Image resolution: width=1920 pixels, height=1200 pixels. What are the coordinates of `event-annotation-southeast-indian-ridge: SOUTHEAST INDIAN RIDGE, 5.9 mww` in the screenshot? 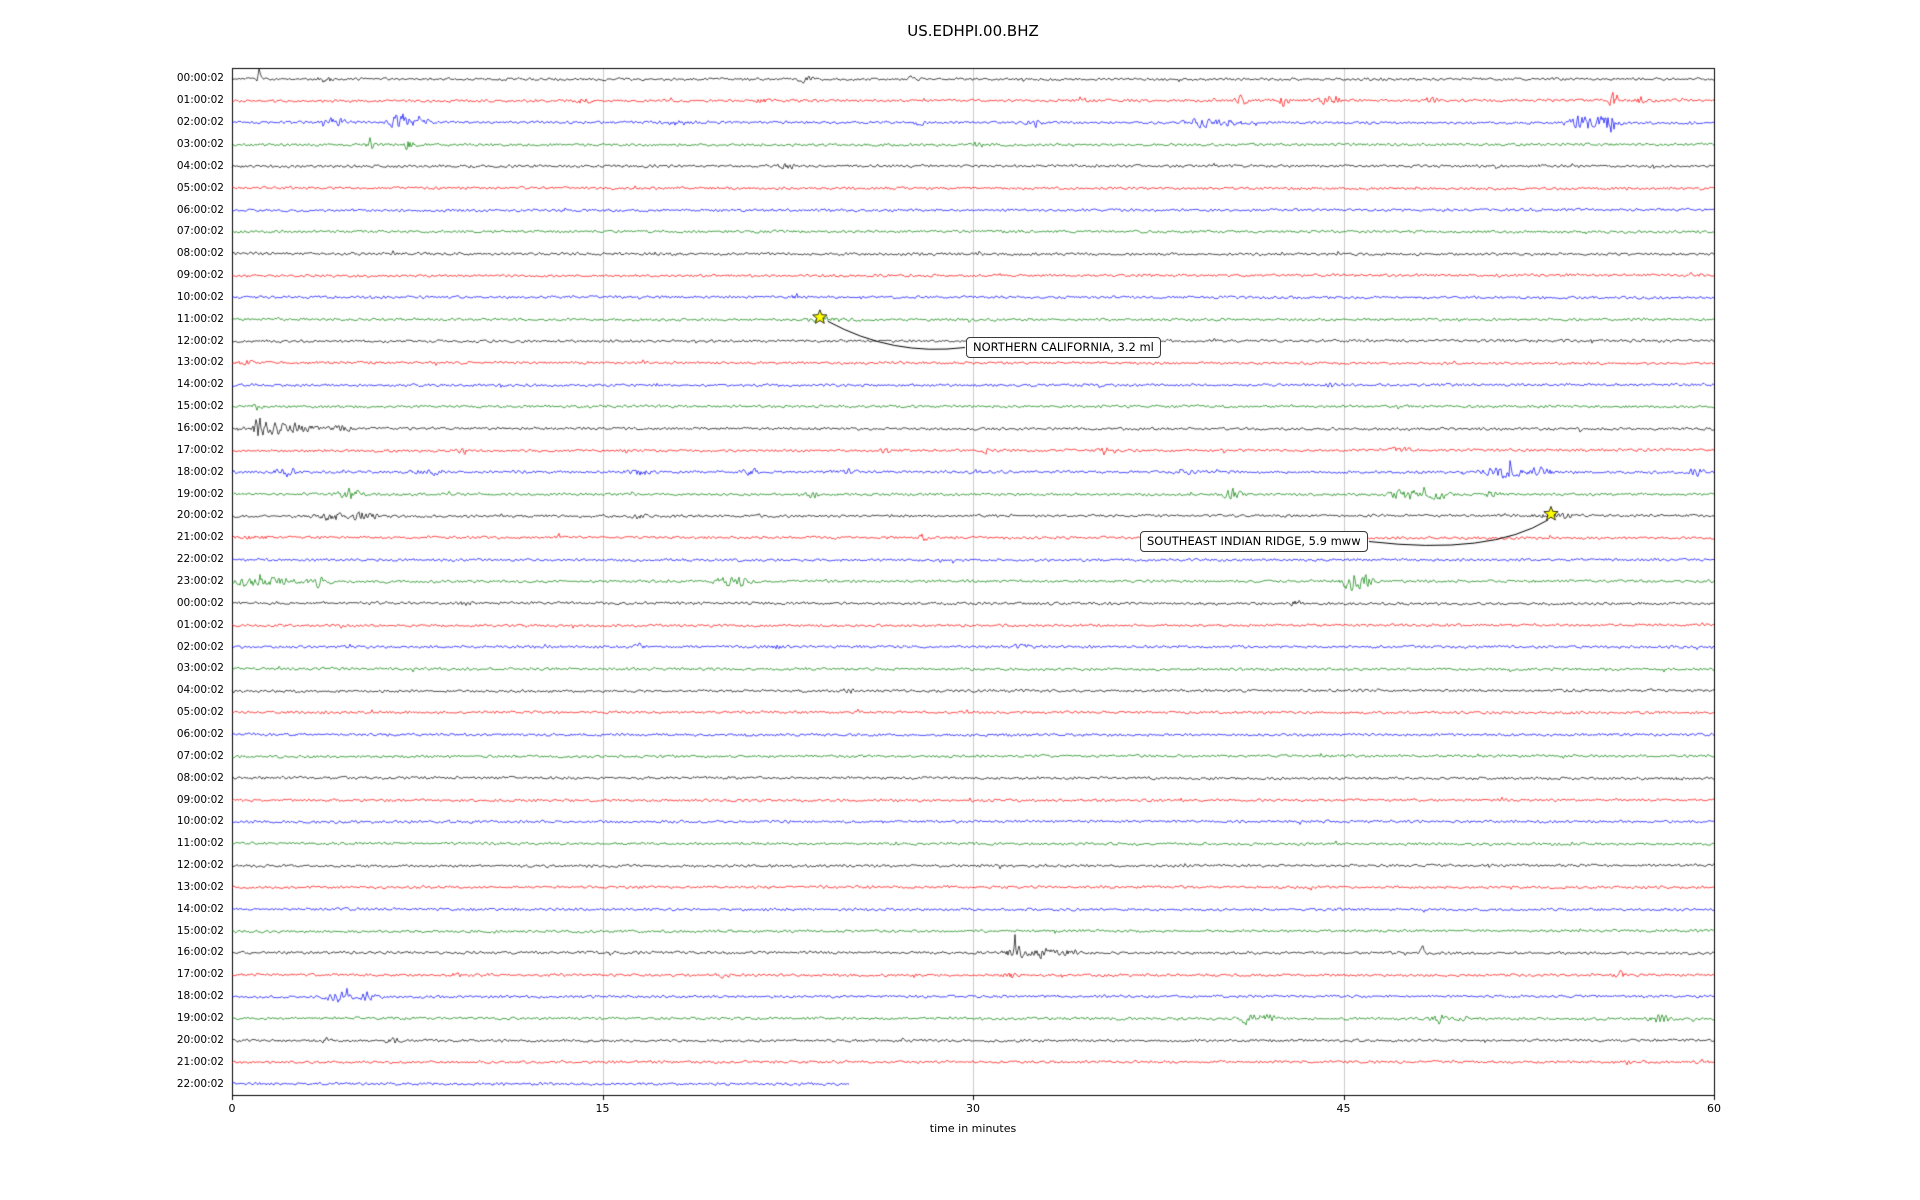 It's located at (1254, 541).